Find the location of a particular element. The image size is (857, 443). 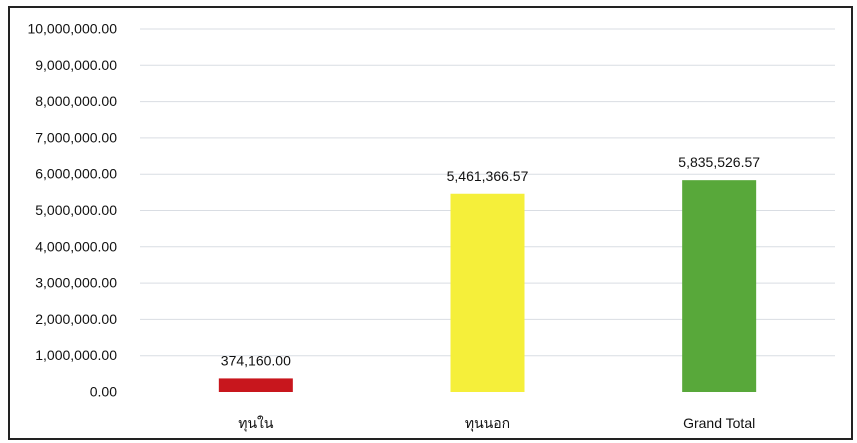

y-tick-label: 7,000,000.00 is located at coordinates (76, 137).